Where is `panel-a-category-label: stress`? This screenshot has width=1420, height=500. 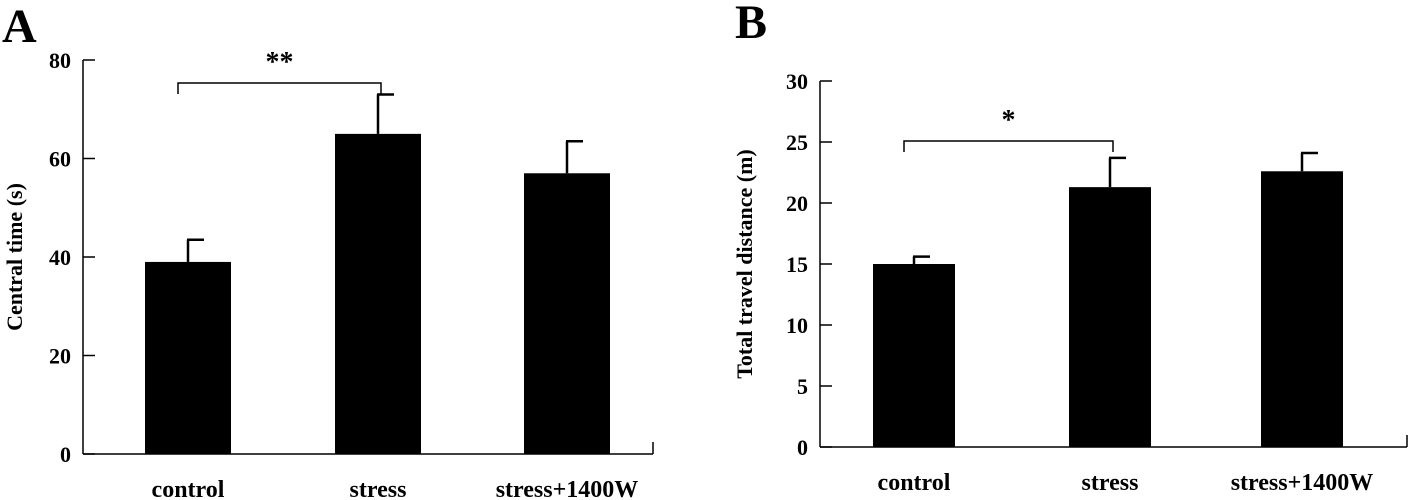
panel-a-category-label: stress is located at coordinates (378, 488).